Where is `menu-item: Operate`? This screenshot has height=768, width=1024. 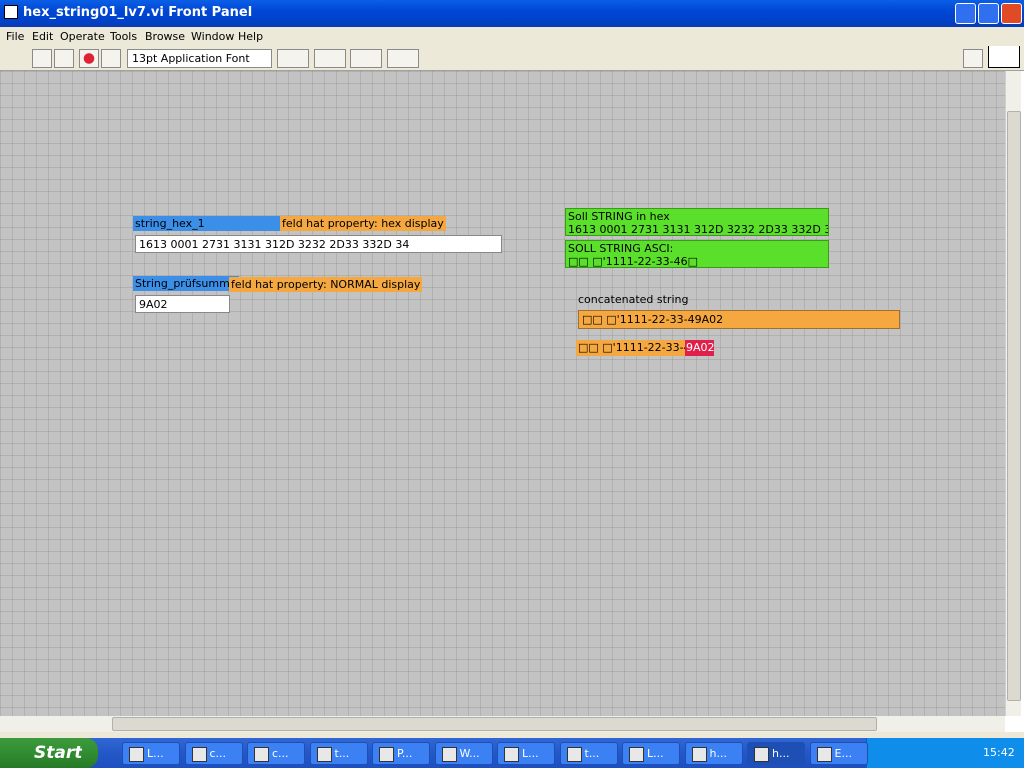
menu-item: Operate is located at coordinates (82, 36).